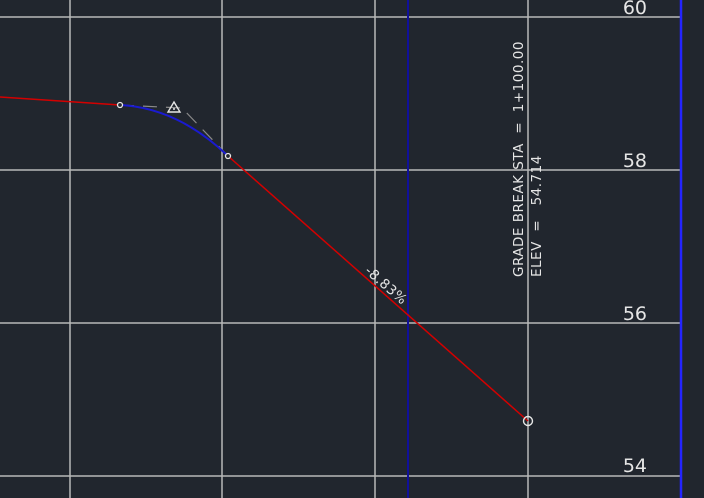 The image size is (704, 498). I want to click on elevation-label-60: 60, so click(635, 9).